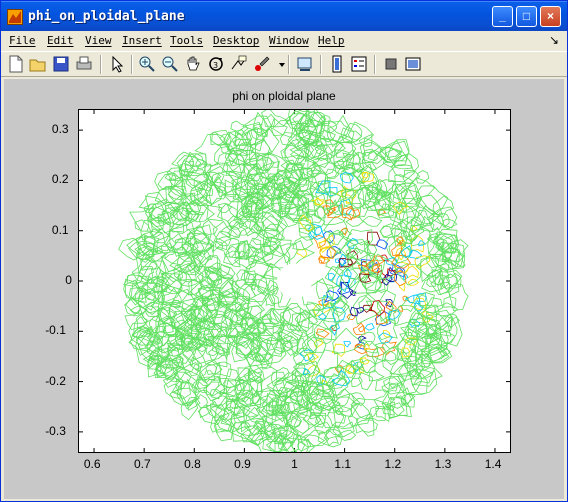  I want to click on print-icon, so click(84, 64).